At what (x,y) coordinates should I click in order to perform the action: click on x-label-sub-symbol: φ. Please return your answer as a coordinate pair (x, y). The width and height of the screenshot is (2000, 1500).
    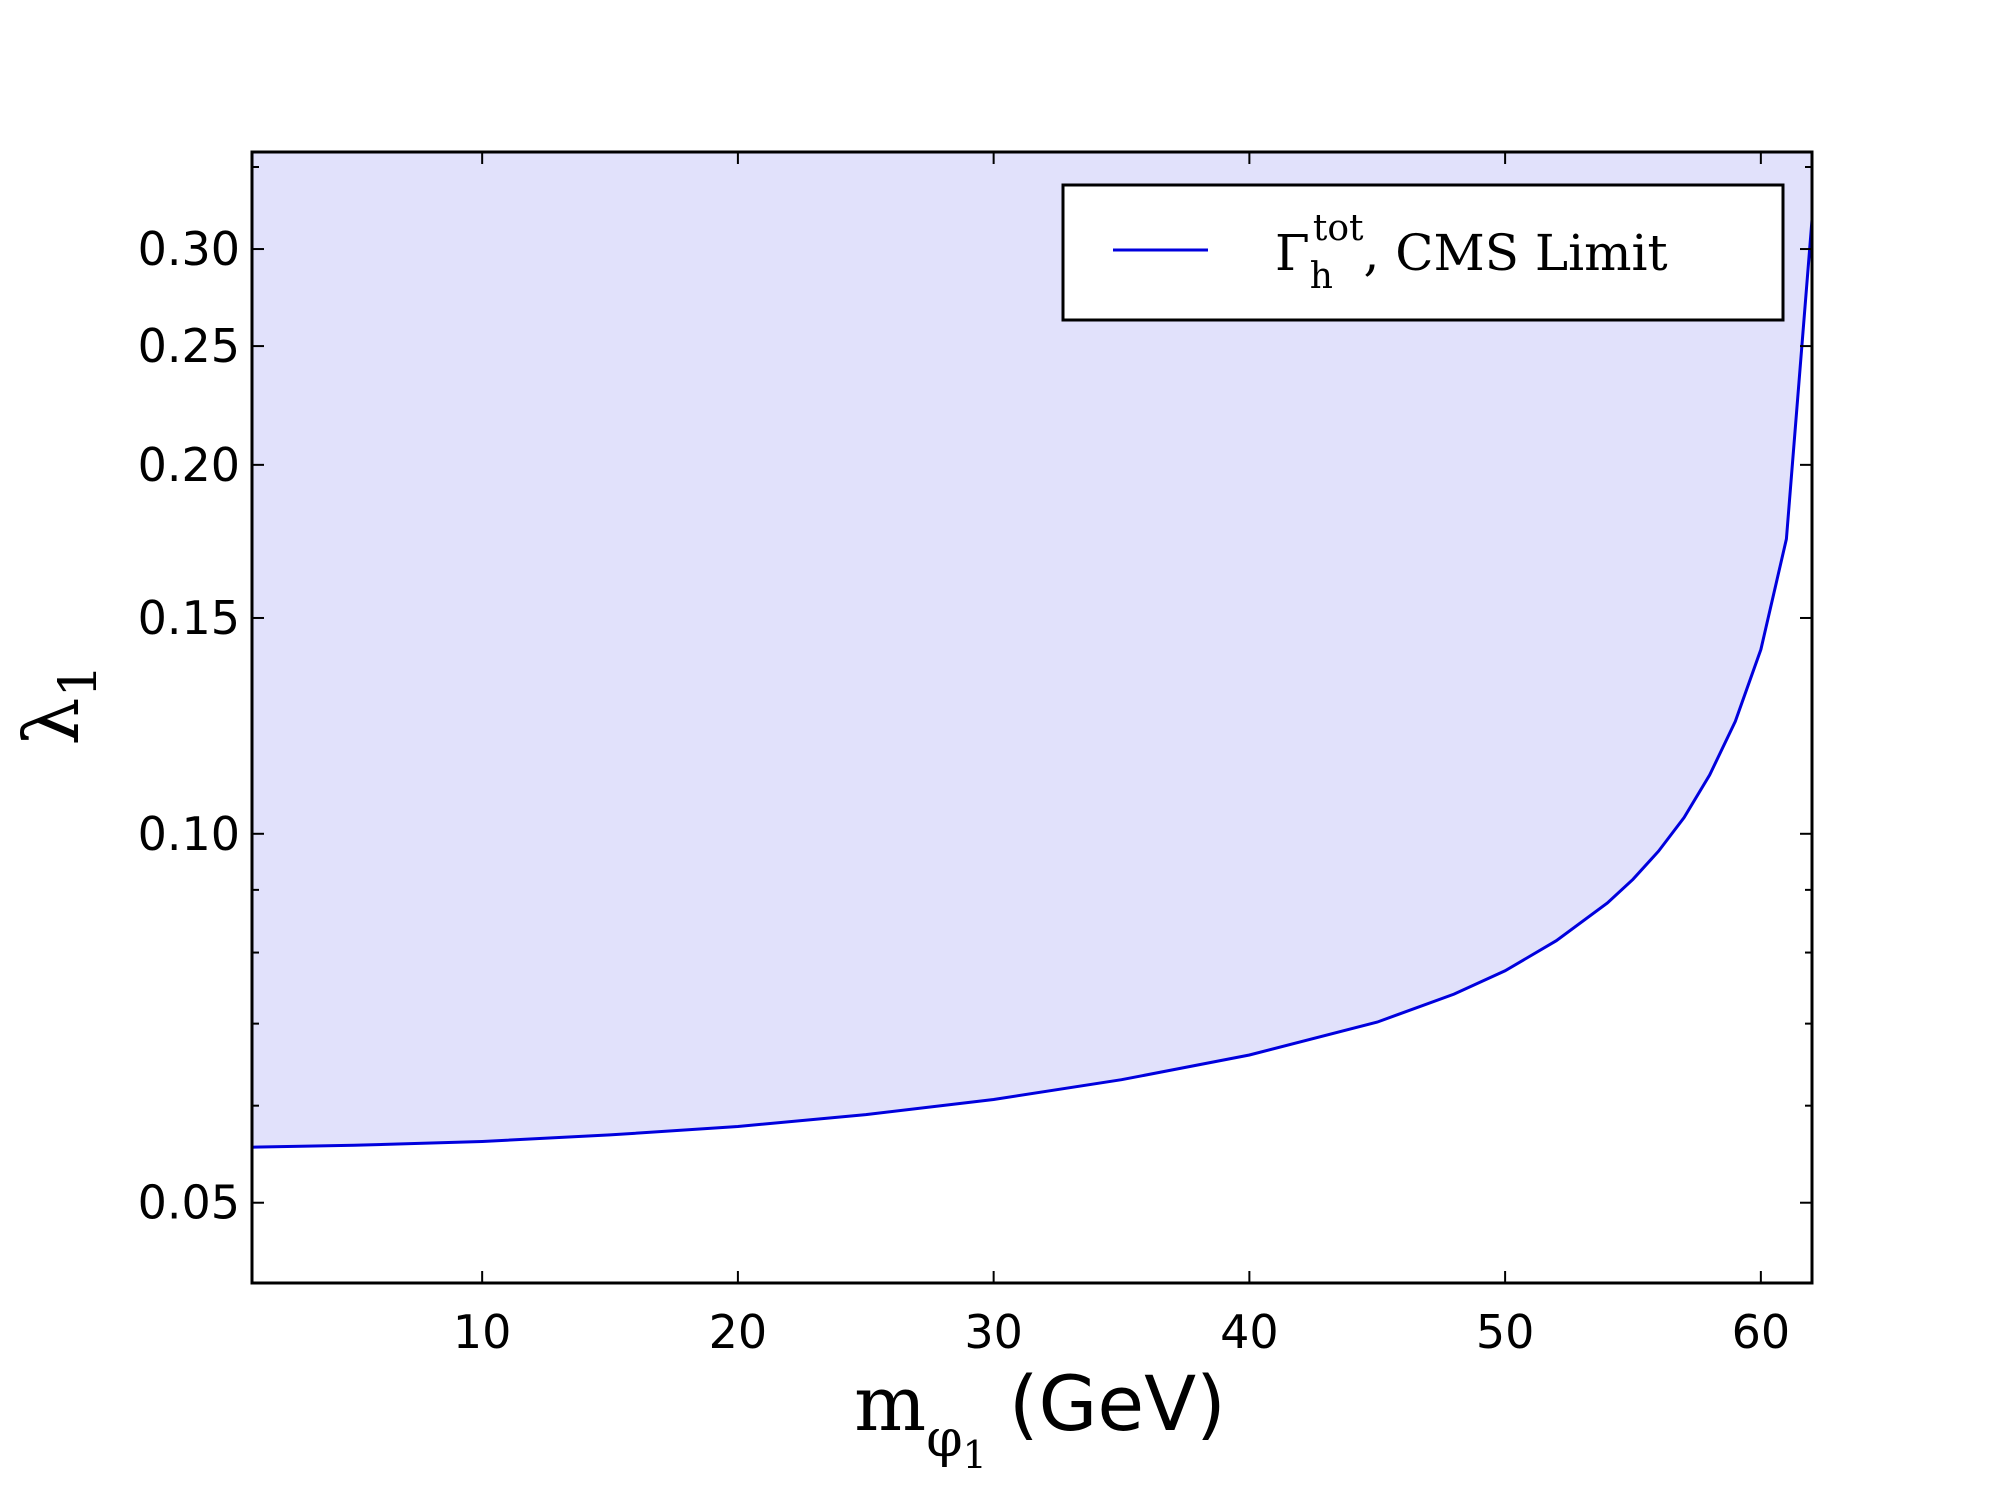
    Looking at the image, I should click on (944, 1439).